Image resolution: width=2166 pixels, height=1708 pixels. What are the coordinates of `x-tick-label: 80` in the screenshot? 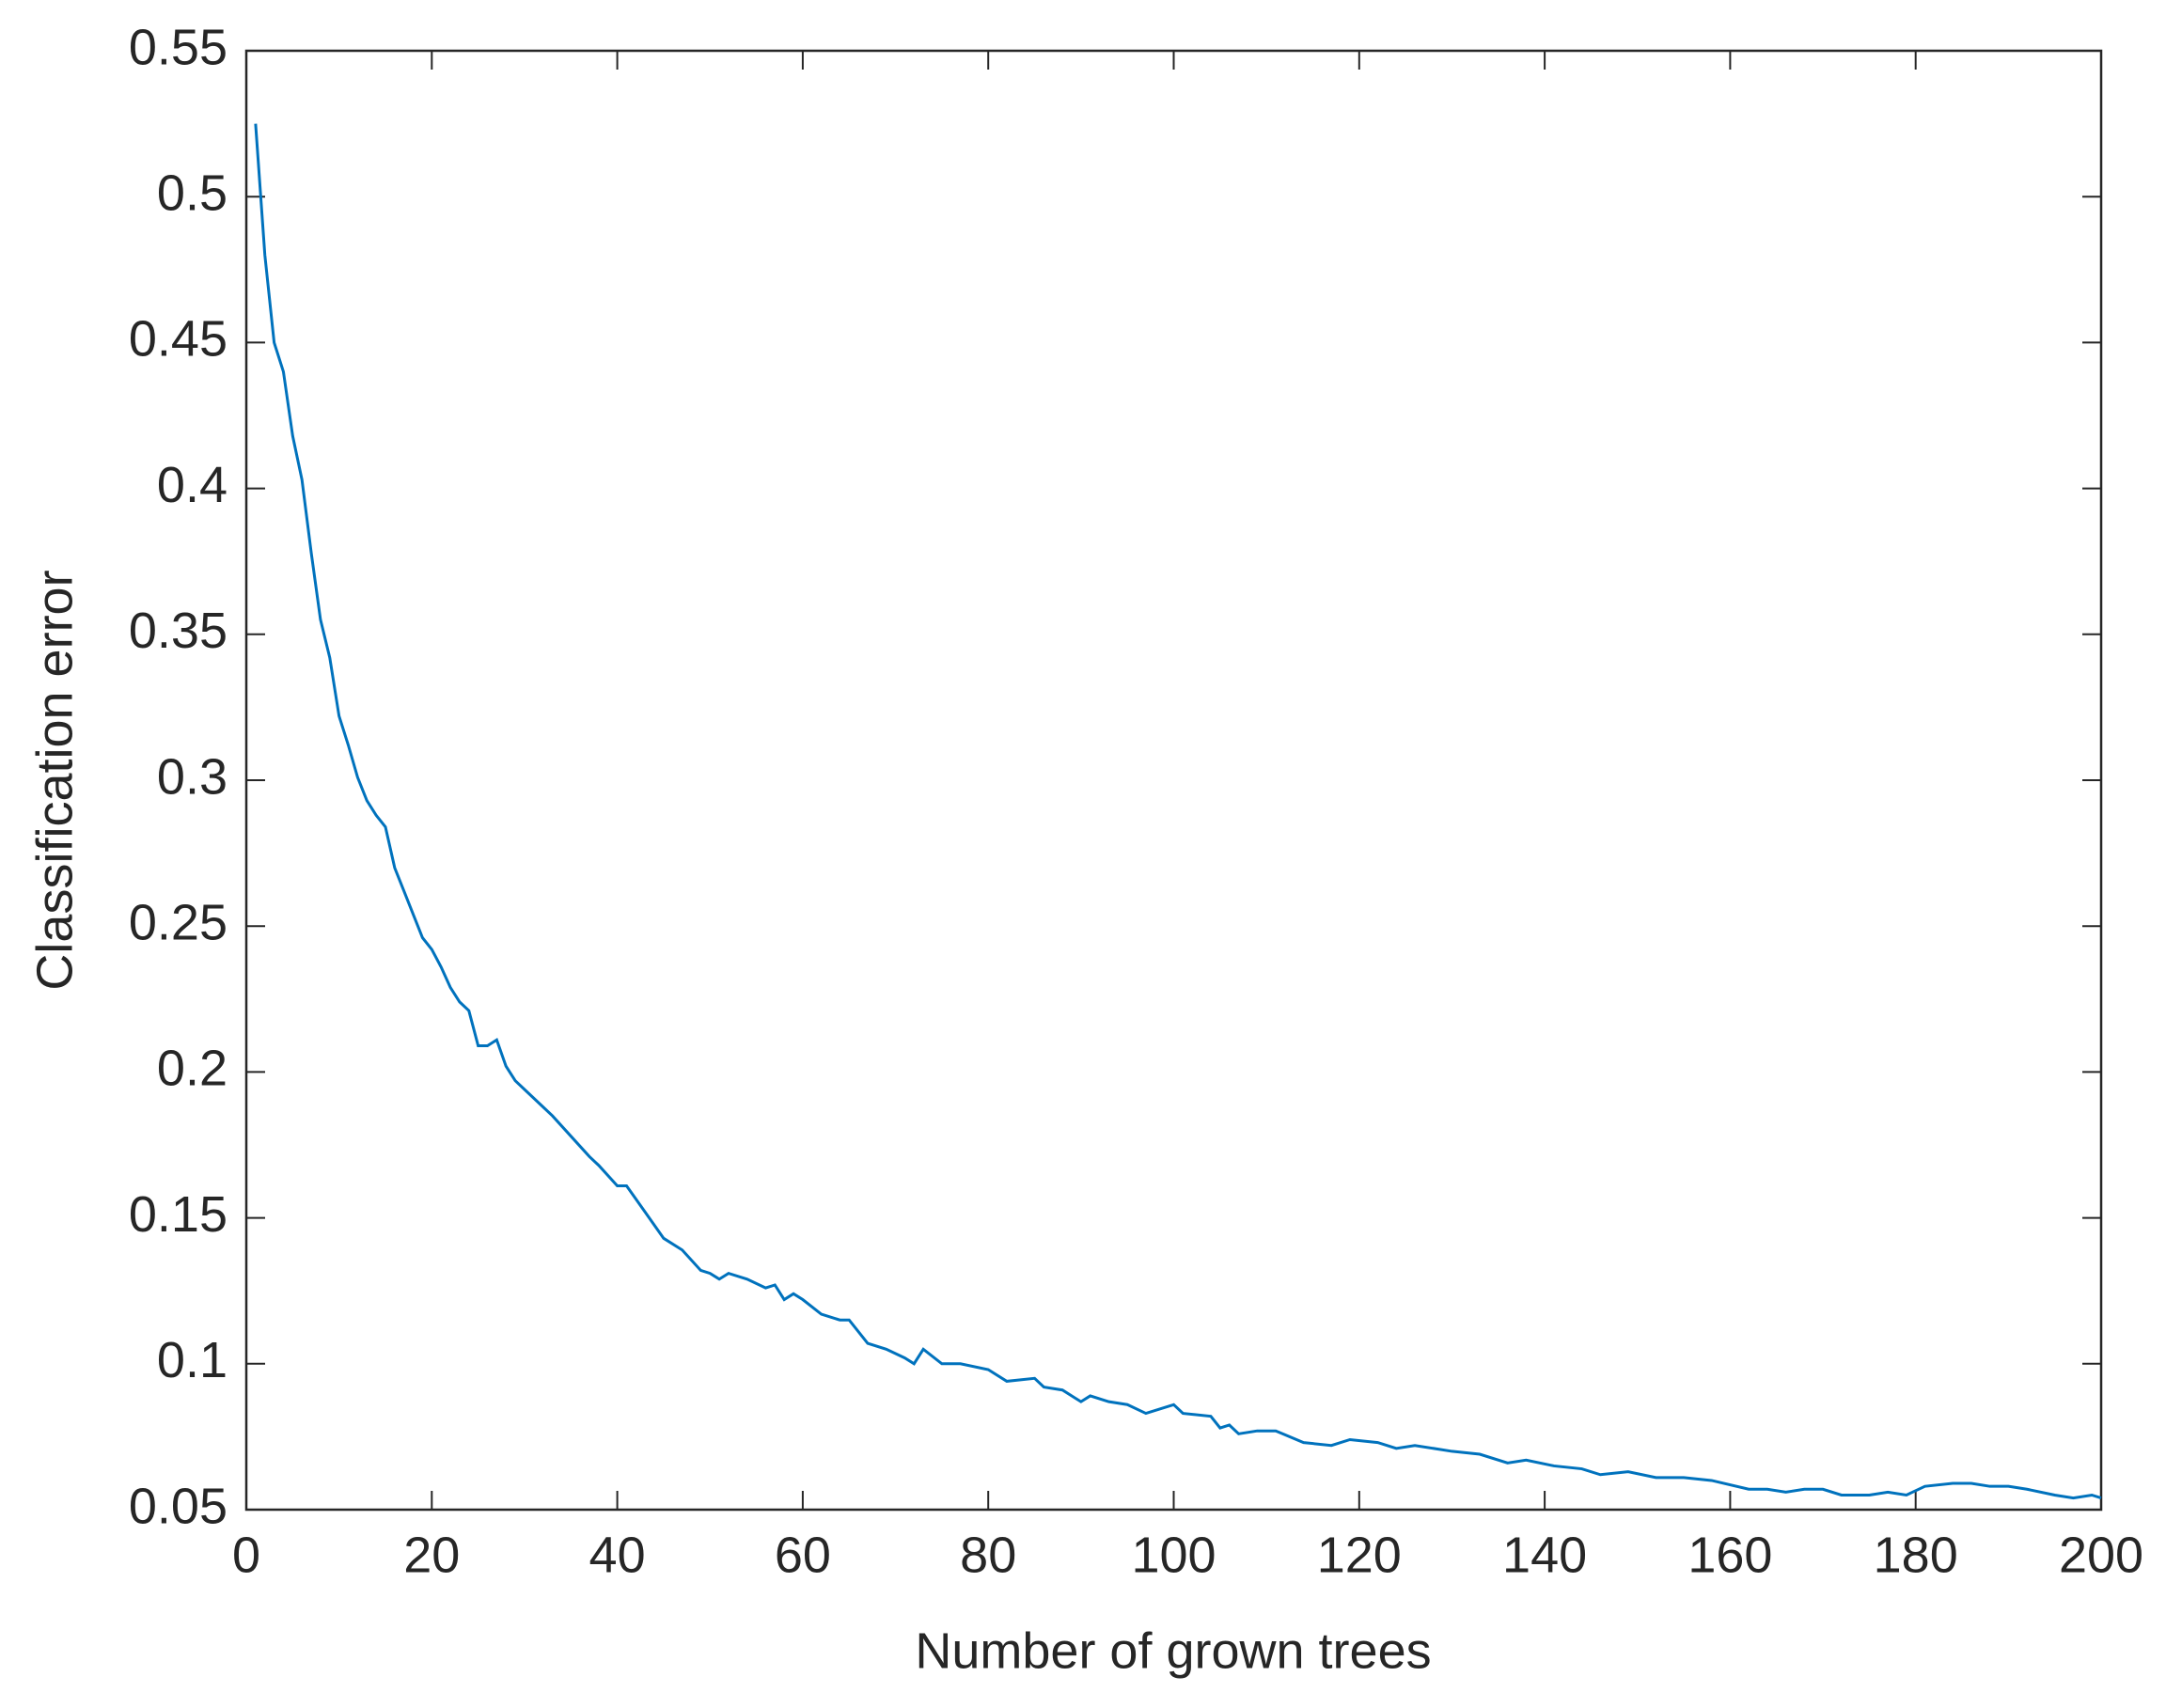 It's located at (988, 1555).